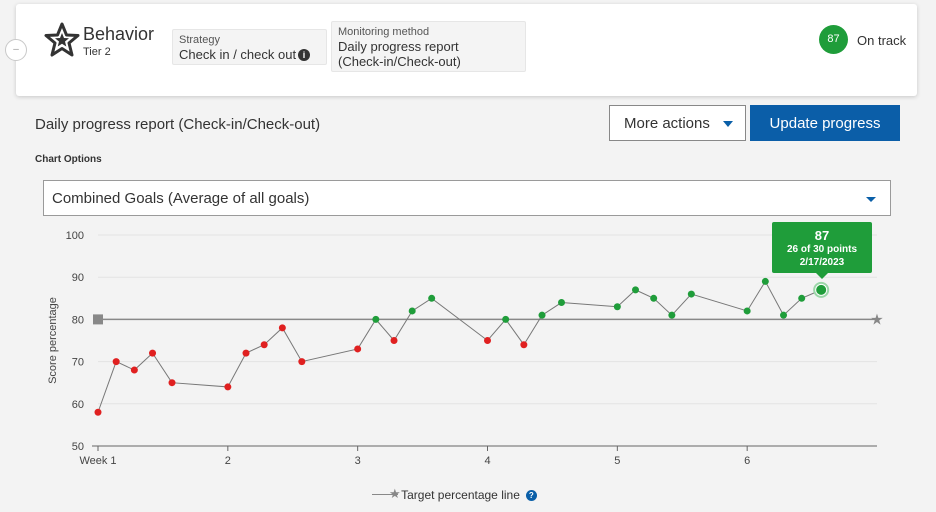 This screenshot has height=512, width=936. What do you see at coordinates (68, 159) in the screenshot?
I see `chart-options-label: Chart Options` at bounding box center [68, 159].